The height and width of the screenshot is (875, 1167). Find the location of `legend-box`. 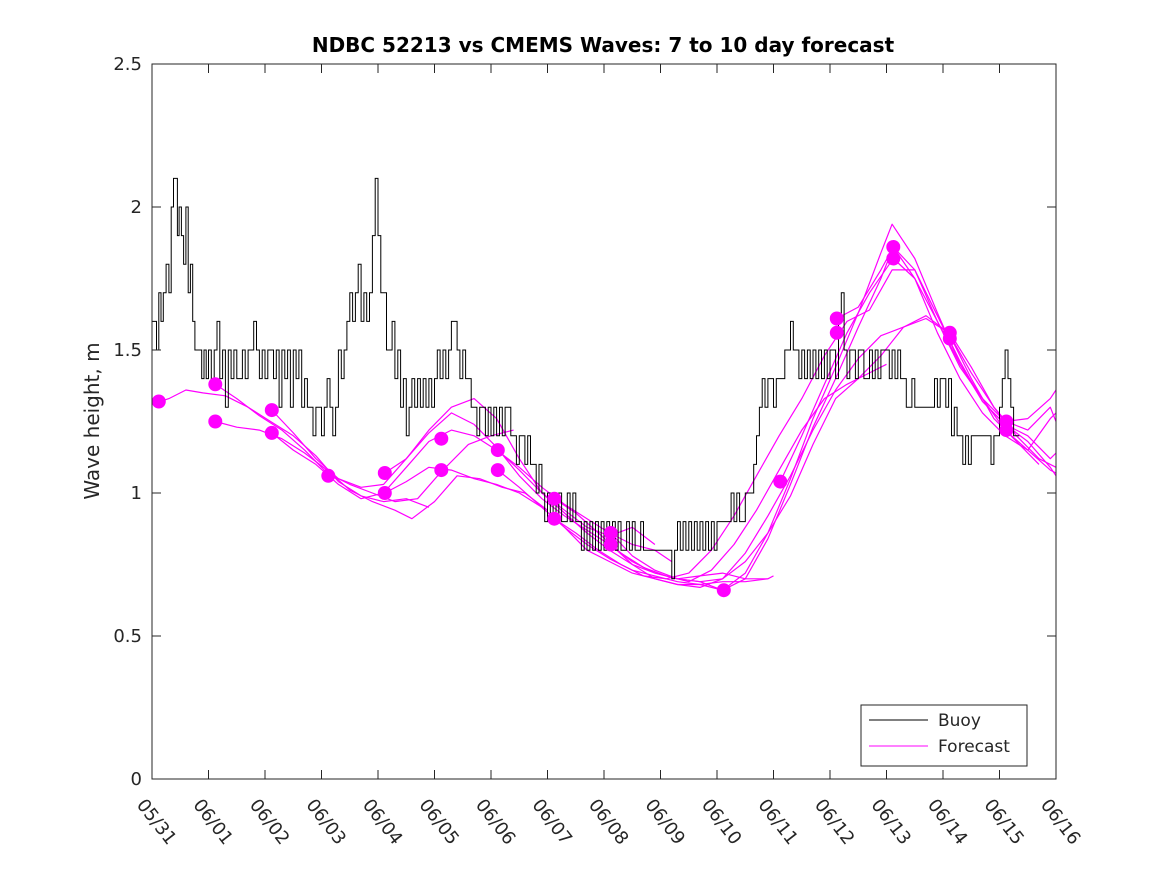

legend-box is located at coordinates (944, 735).